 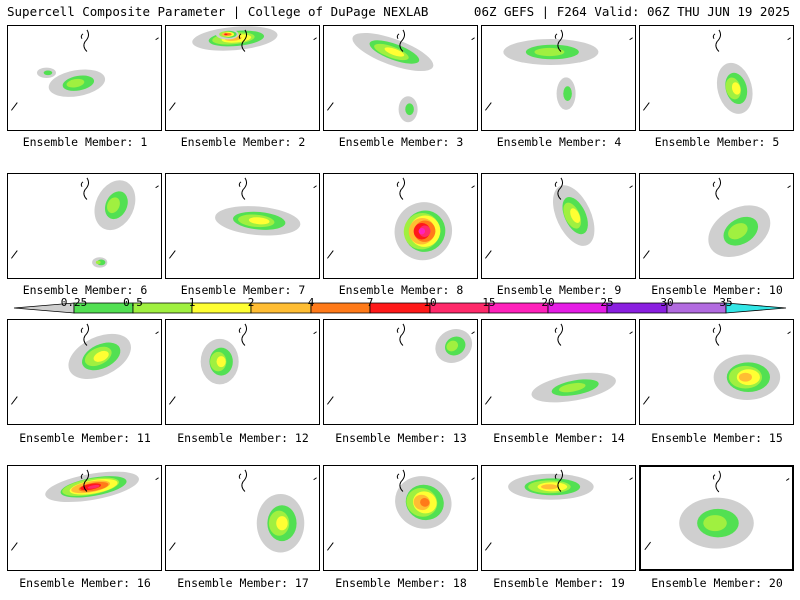 What do you see at coordinates (85, 142) in the screenshot?
I see `ensemble-member-label: Ensemble Member: 1` at bounding box center [85, 142].